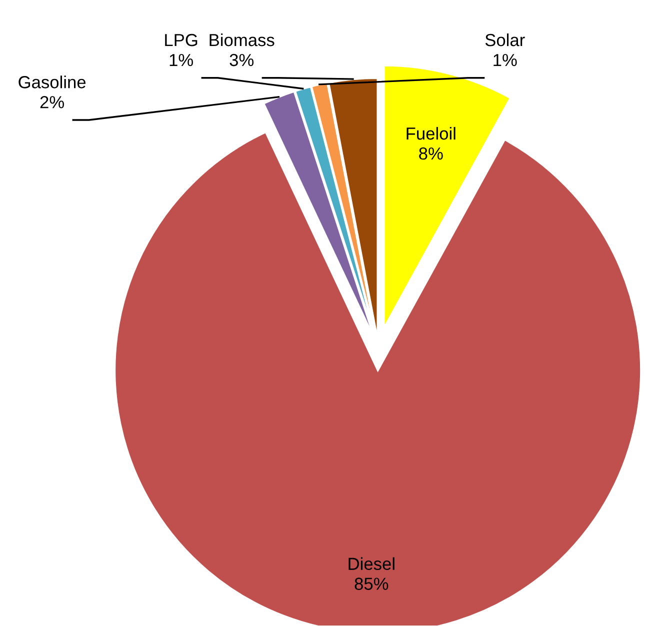 This screenshot has height=626, width=645. Describe the element at coordinates (431, 133) in the screenshot. I see `slice-label: Fueloil` at that location.